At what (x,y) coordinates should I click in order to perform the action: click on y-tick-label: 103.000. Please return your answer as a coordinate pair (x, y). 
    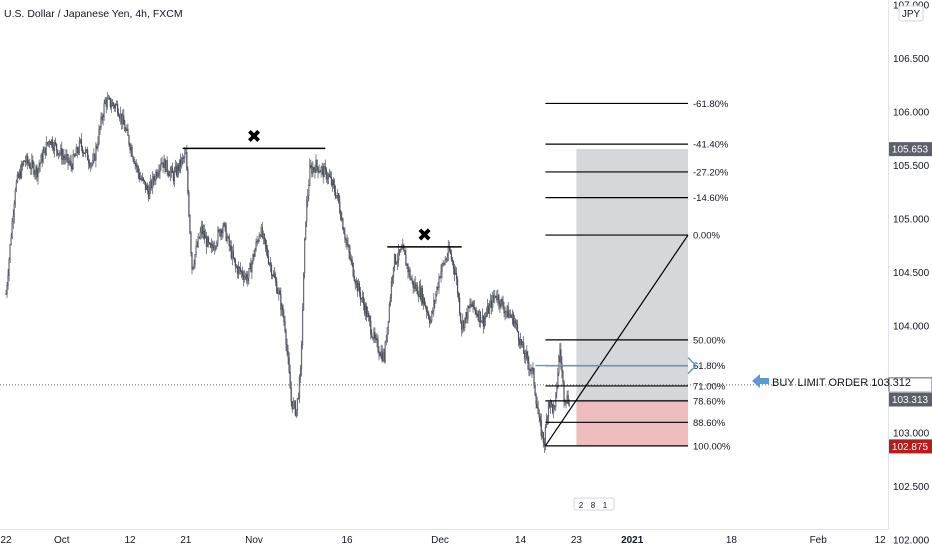
    Looking at the image, I should click on (911, 434).